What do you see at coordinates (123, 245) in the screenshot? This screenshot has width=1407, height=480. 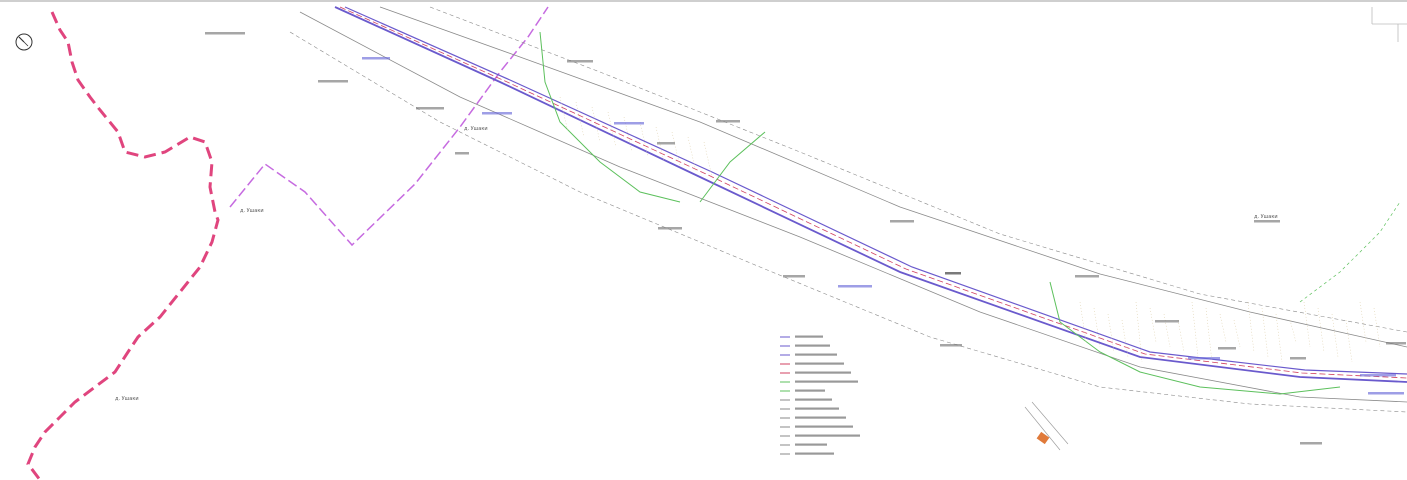 I see `red-boundary-line` at bounding box center [123, 245].